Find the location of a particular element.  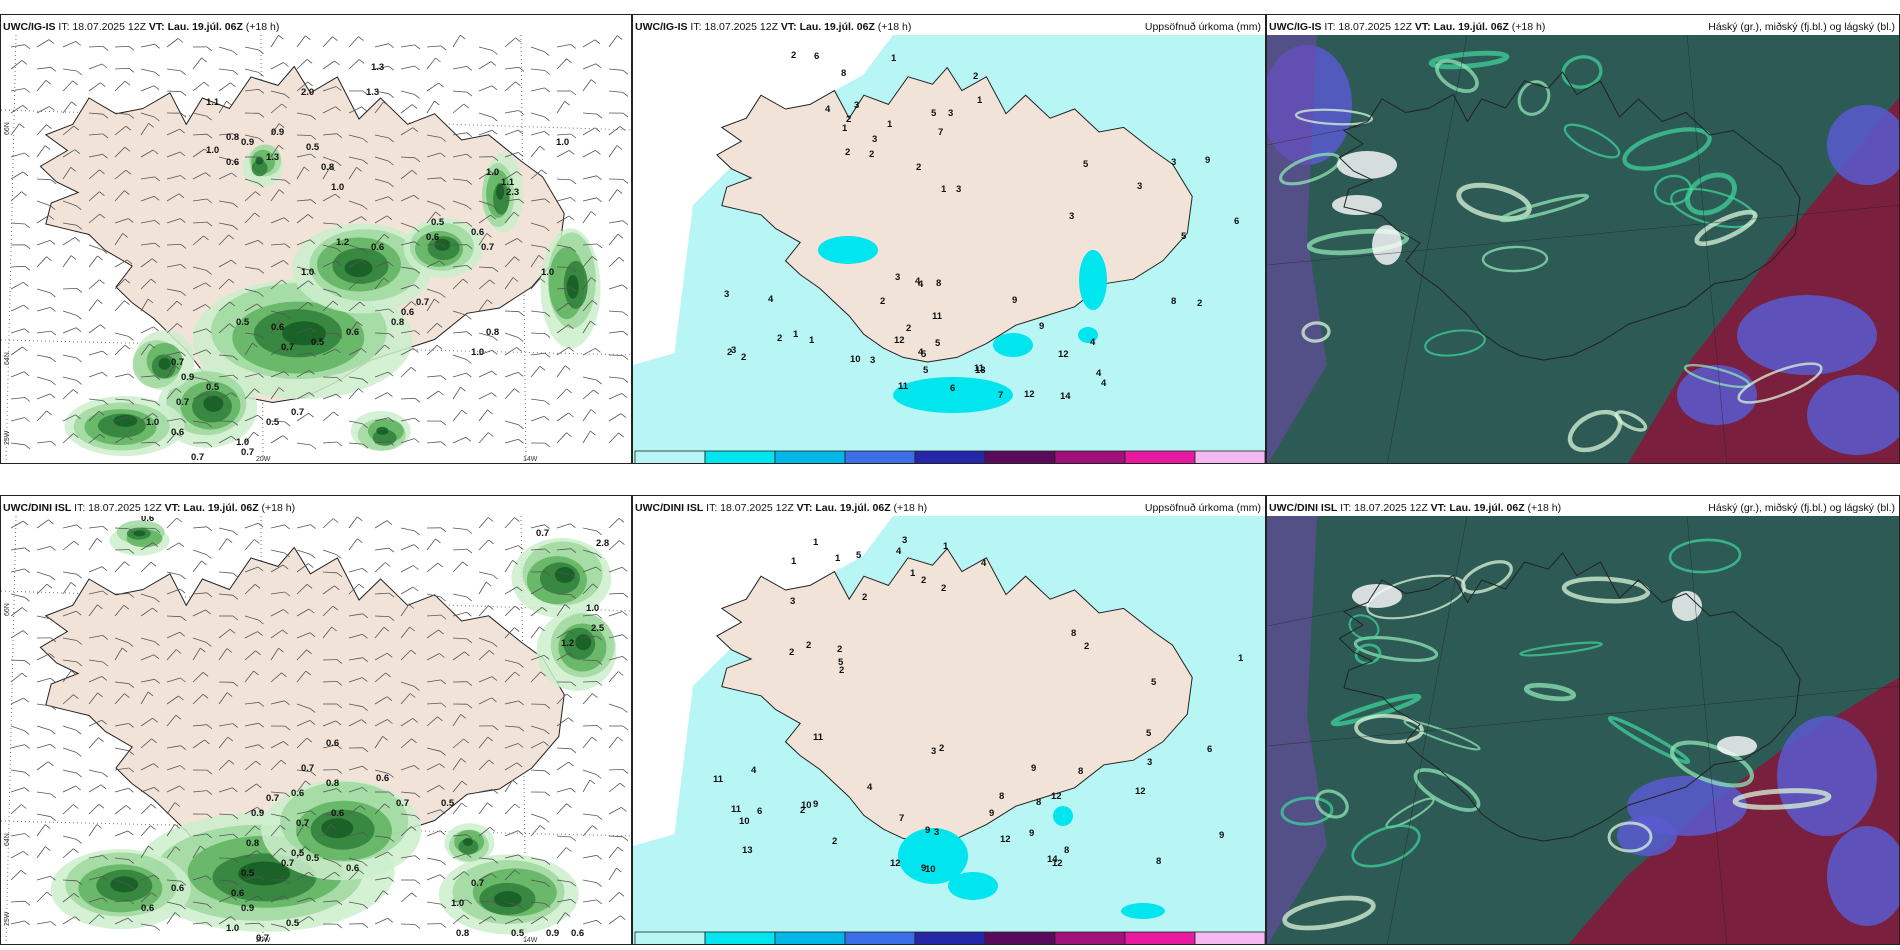

precip-amount: 6 is located at coordinates (952, 388).